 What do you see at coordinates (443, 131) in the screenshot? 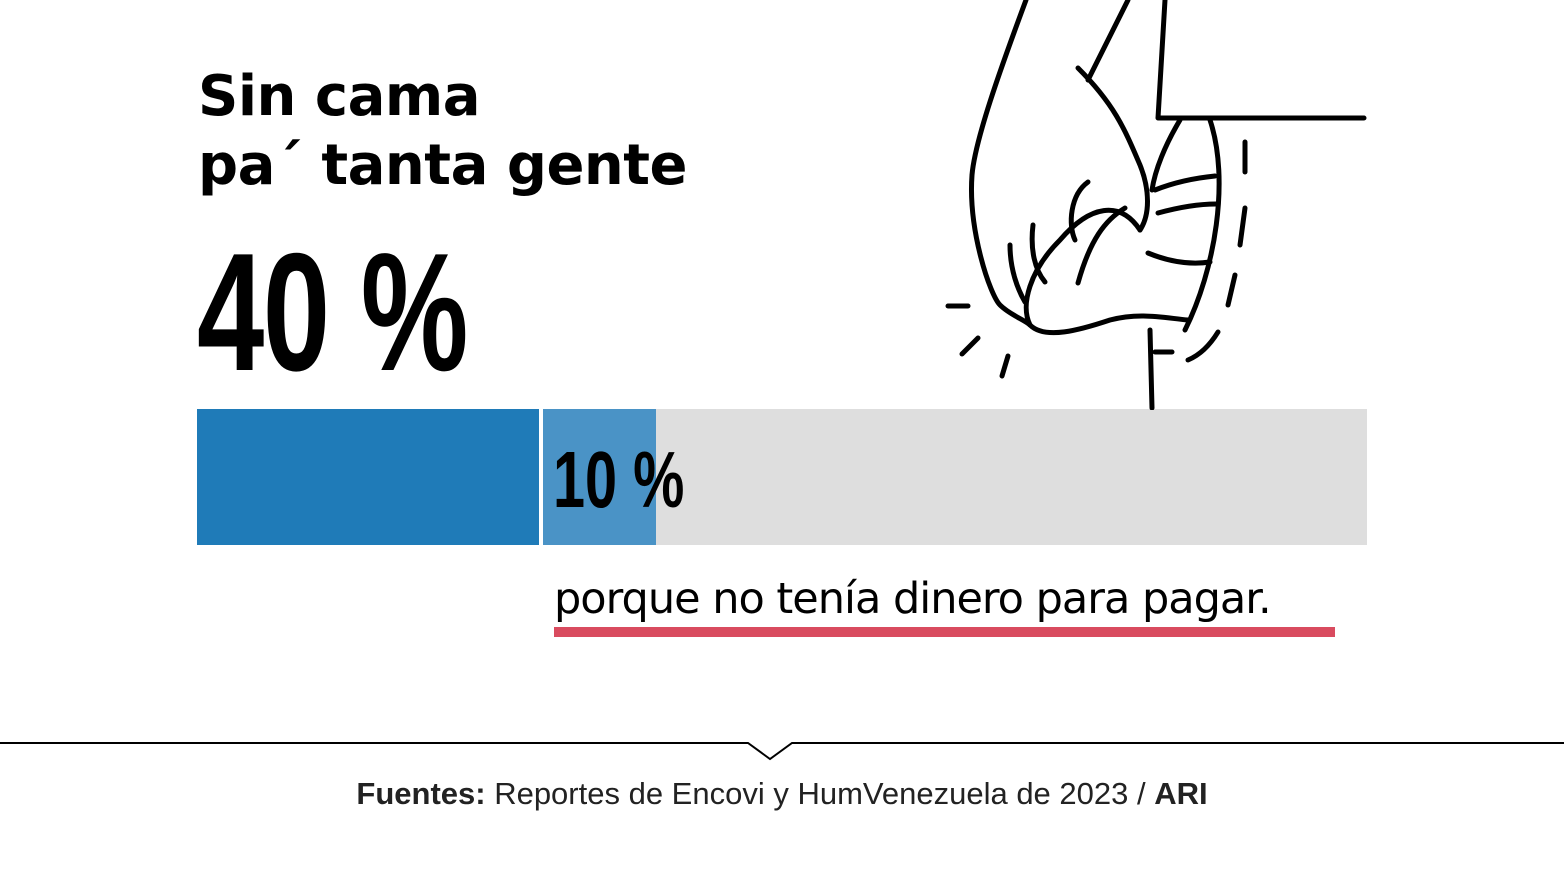
I see `title: Sin cama pa´ tanta gente` at bounding box center [443, 131].